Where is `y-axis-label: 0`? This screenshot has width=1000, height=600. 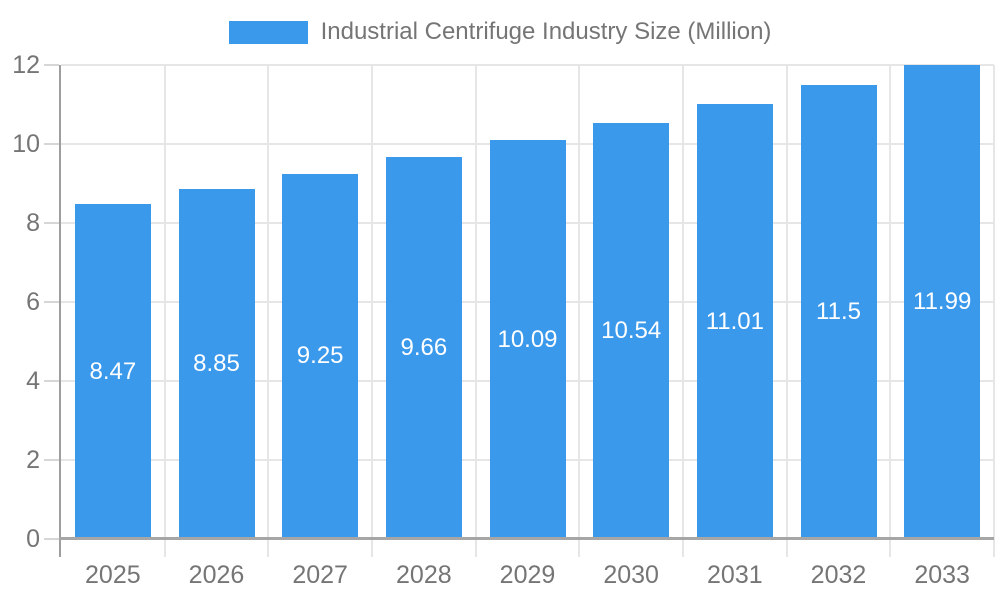
y-axis-label: 0 is located at coordinates (33, 539).